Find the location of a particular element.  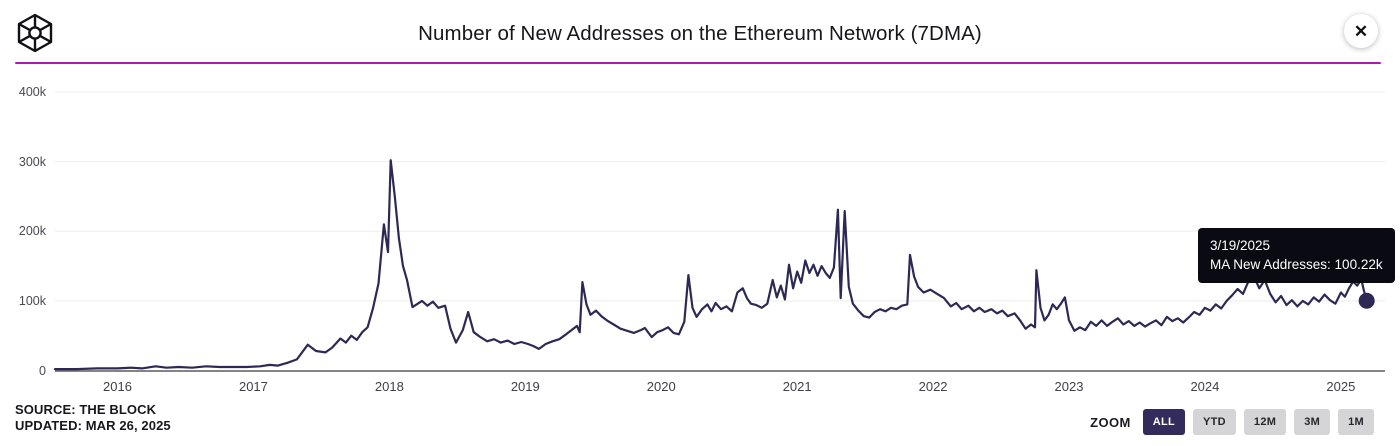

x-axis-tick-label: 2018 is located at coordinates (389, 386).